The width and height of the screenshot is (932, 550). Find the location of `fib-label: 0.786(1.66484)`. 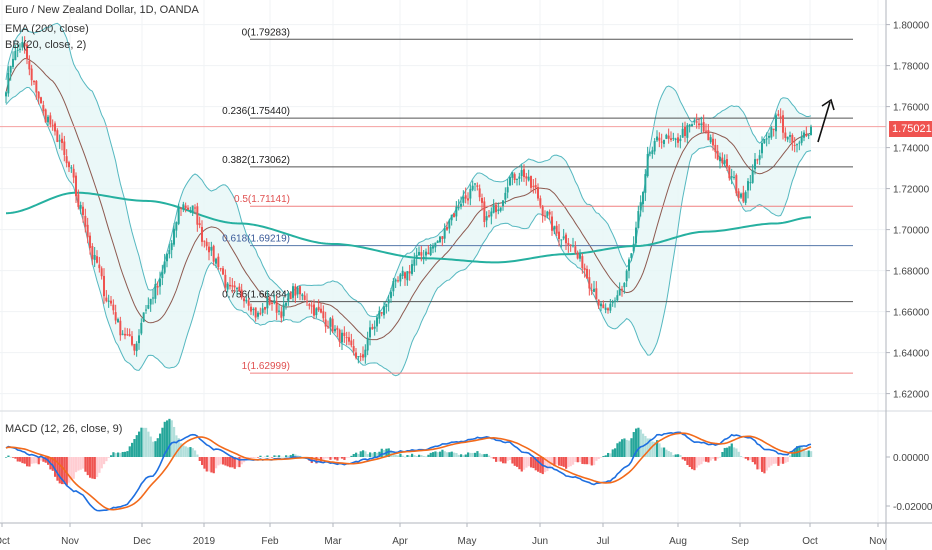

fib-label: 0.786(1.66484) is located at coordinates (256, 295).